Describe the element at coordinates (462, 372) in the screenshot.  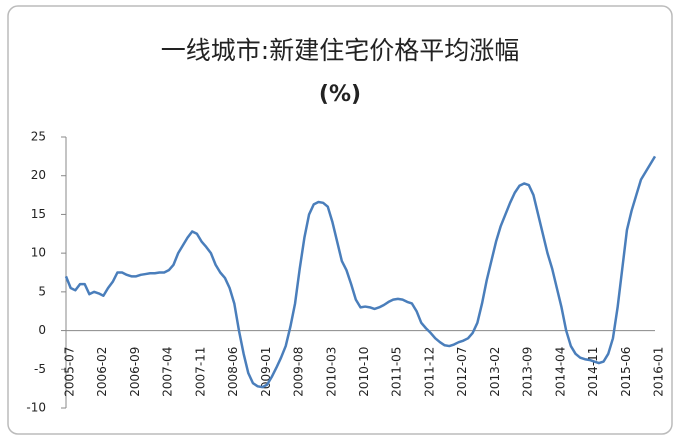
I see `x-tick-label: 2012-07` at that location.